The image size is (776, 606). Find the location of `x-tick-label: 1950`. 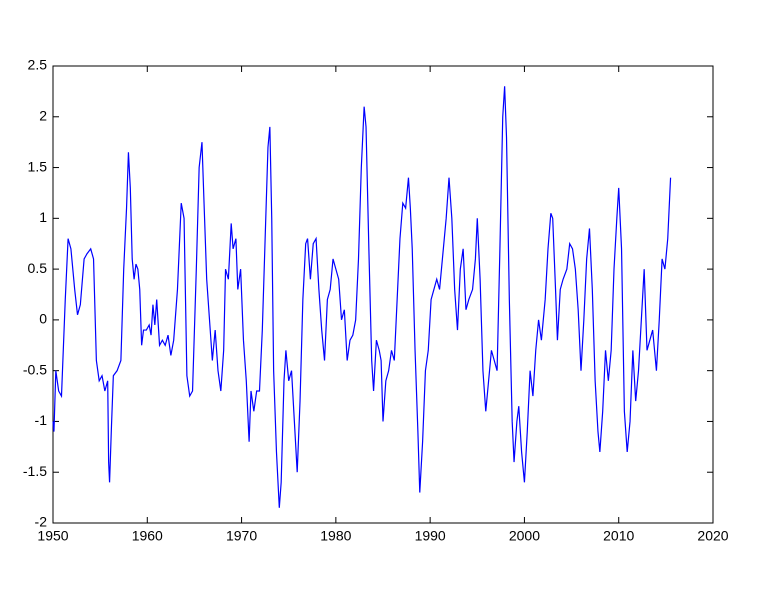

x-tick-label: 1950 is located at coordinates (52, 536).